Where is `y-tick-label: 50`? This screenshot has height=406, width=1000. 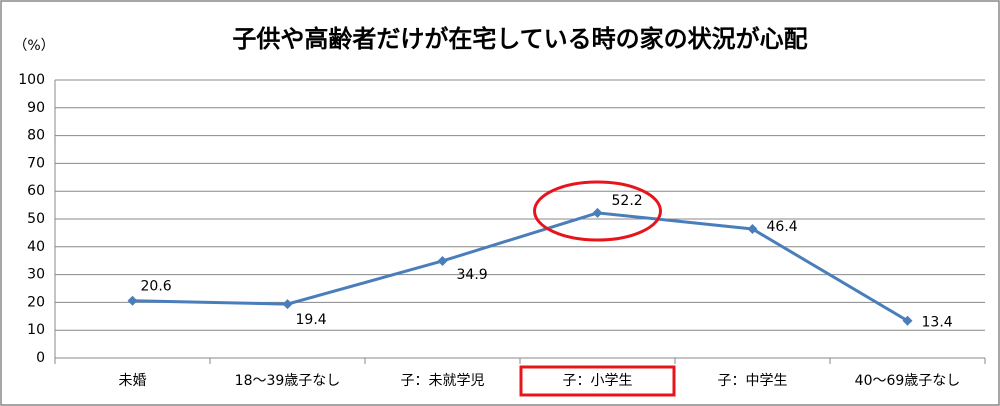 y-tick-label: 50 is located at coordinates (36, 219).